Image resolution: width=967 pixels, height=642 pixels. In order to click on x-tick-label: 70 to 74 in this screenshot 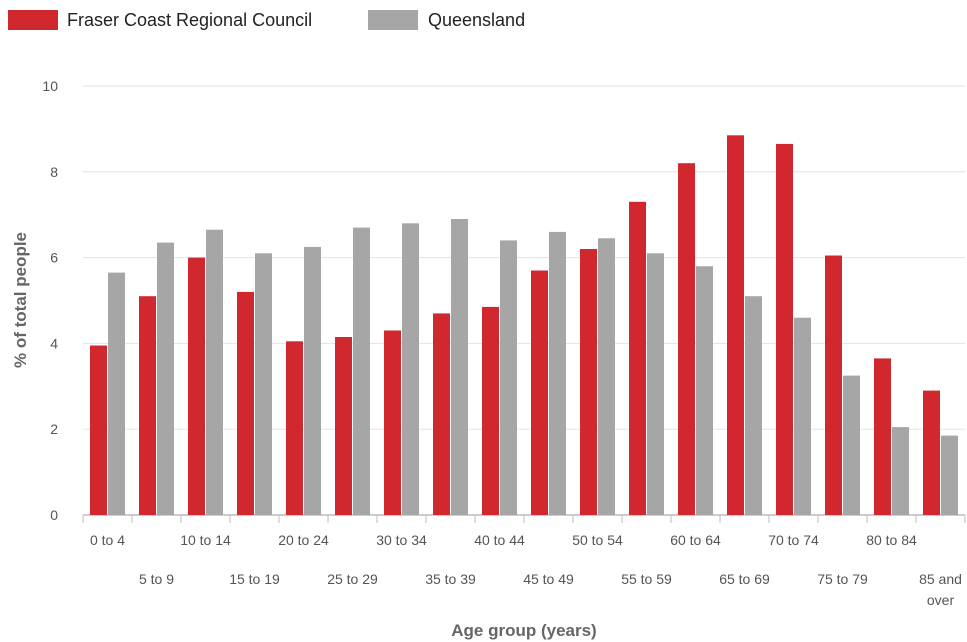, I will do `click(793, 540)`.